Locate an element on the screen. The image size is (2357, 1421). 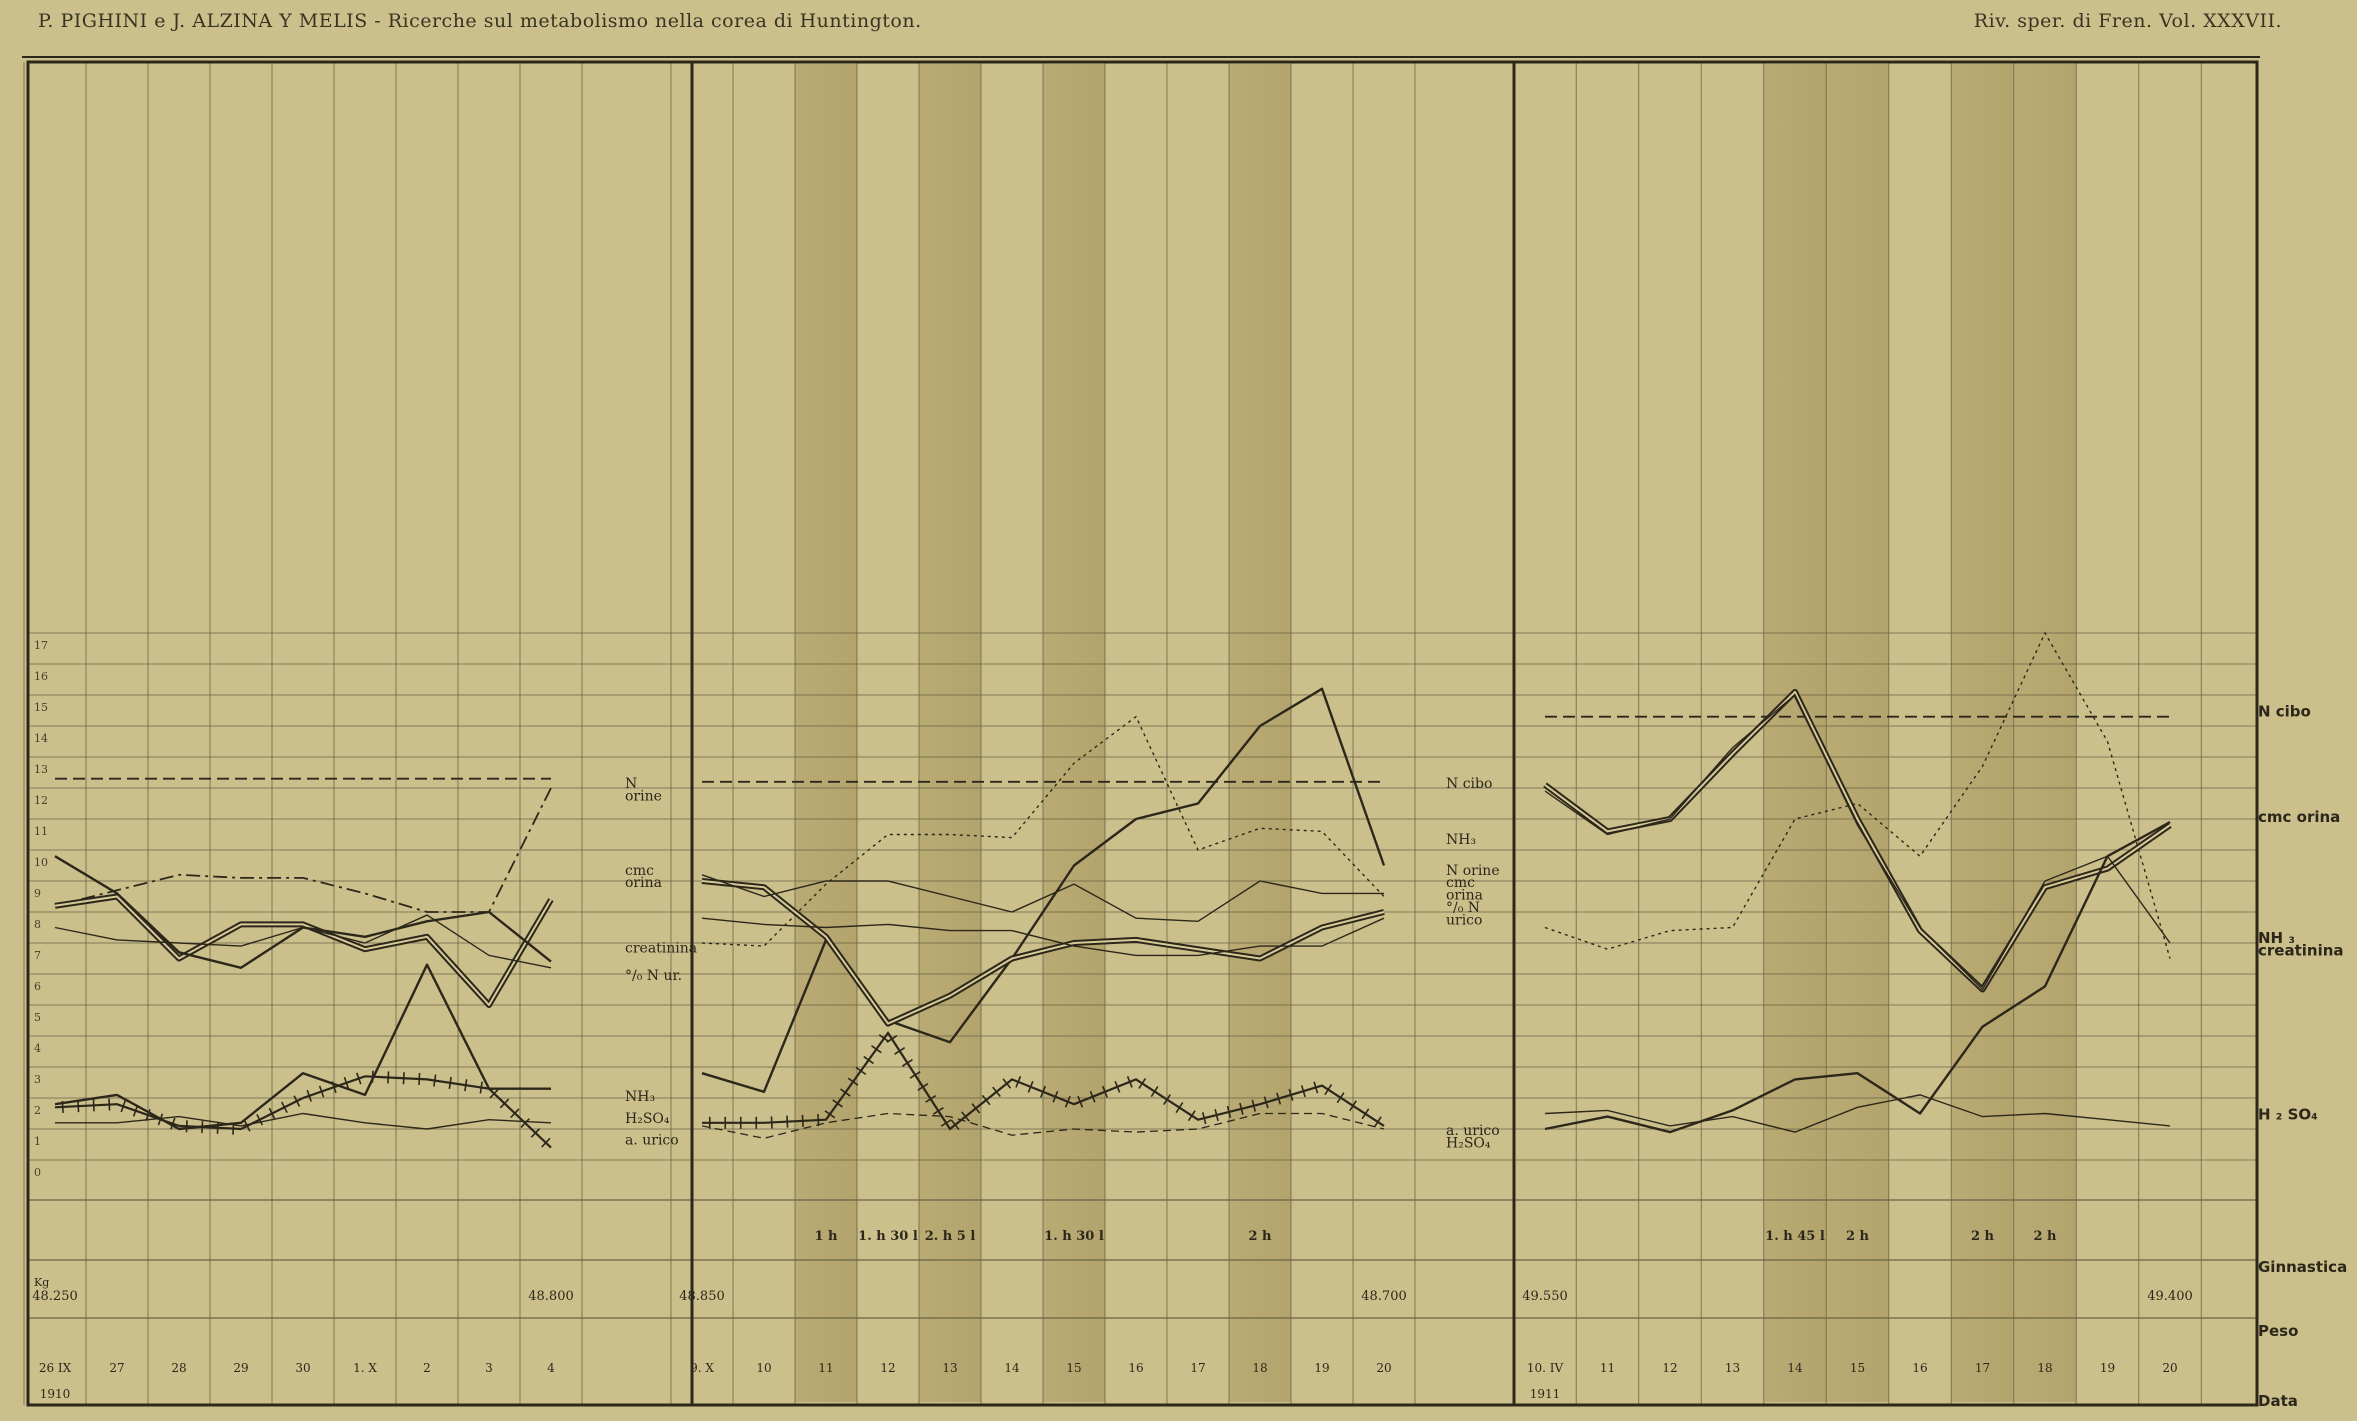
weight-value: 48.850 is located at coordinates (702, 1296).